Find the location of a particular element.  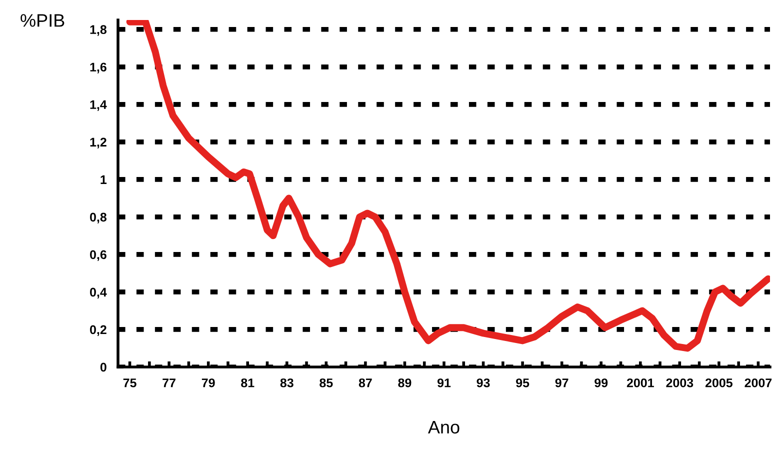

x-axis-title: Ano is located at coordinates (444, 427).